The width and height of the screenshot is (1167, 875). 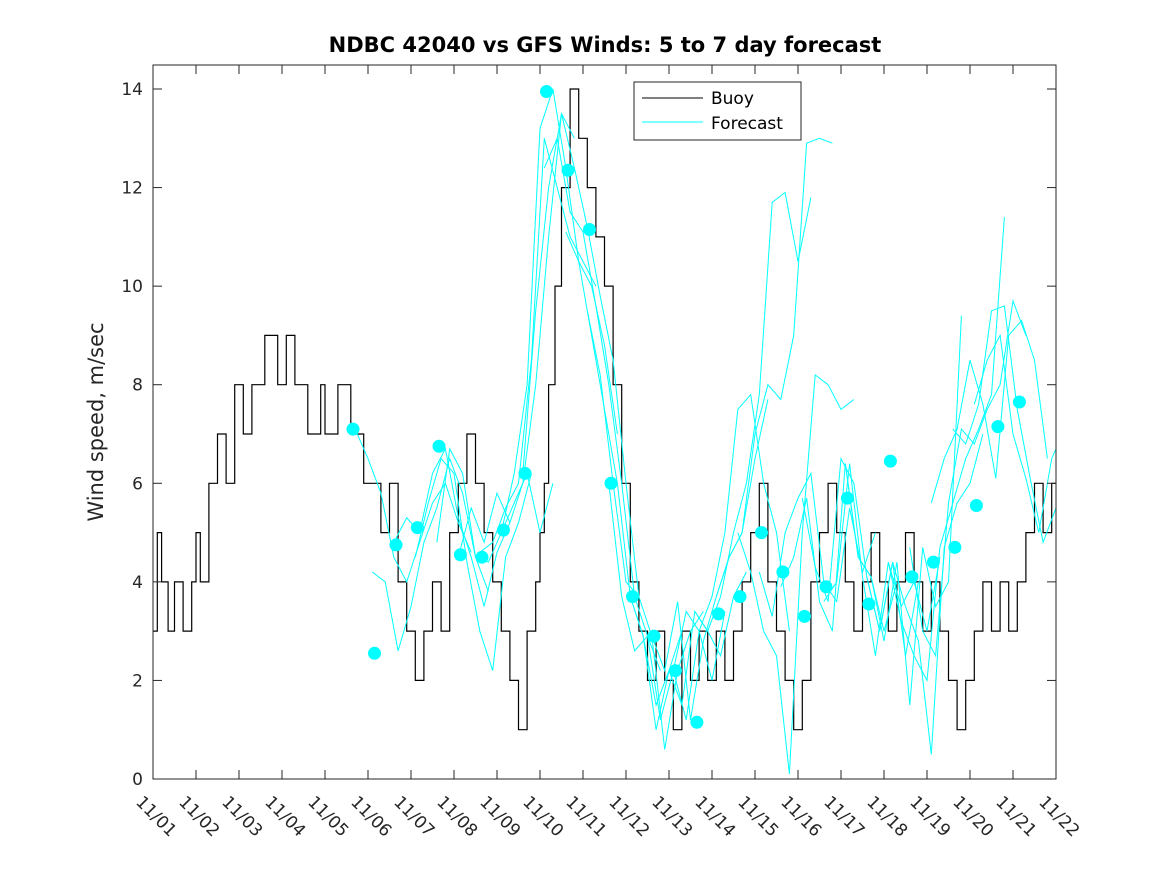 I want to click on y-tick-label: 8, so click(x=137, y=386).